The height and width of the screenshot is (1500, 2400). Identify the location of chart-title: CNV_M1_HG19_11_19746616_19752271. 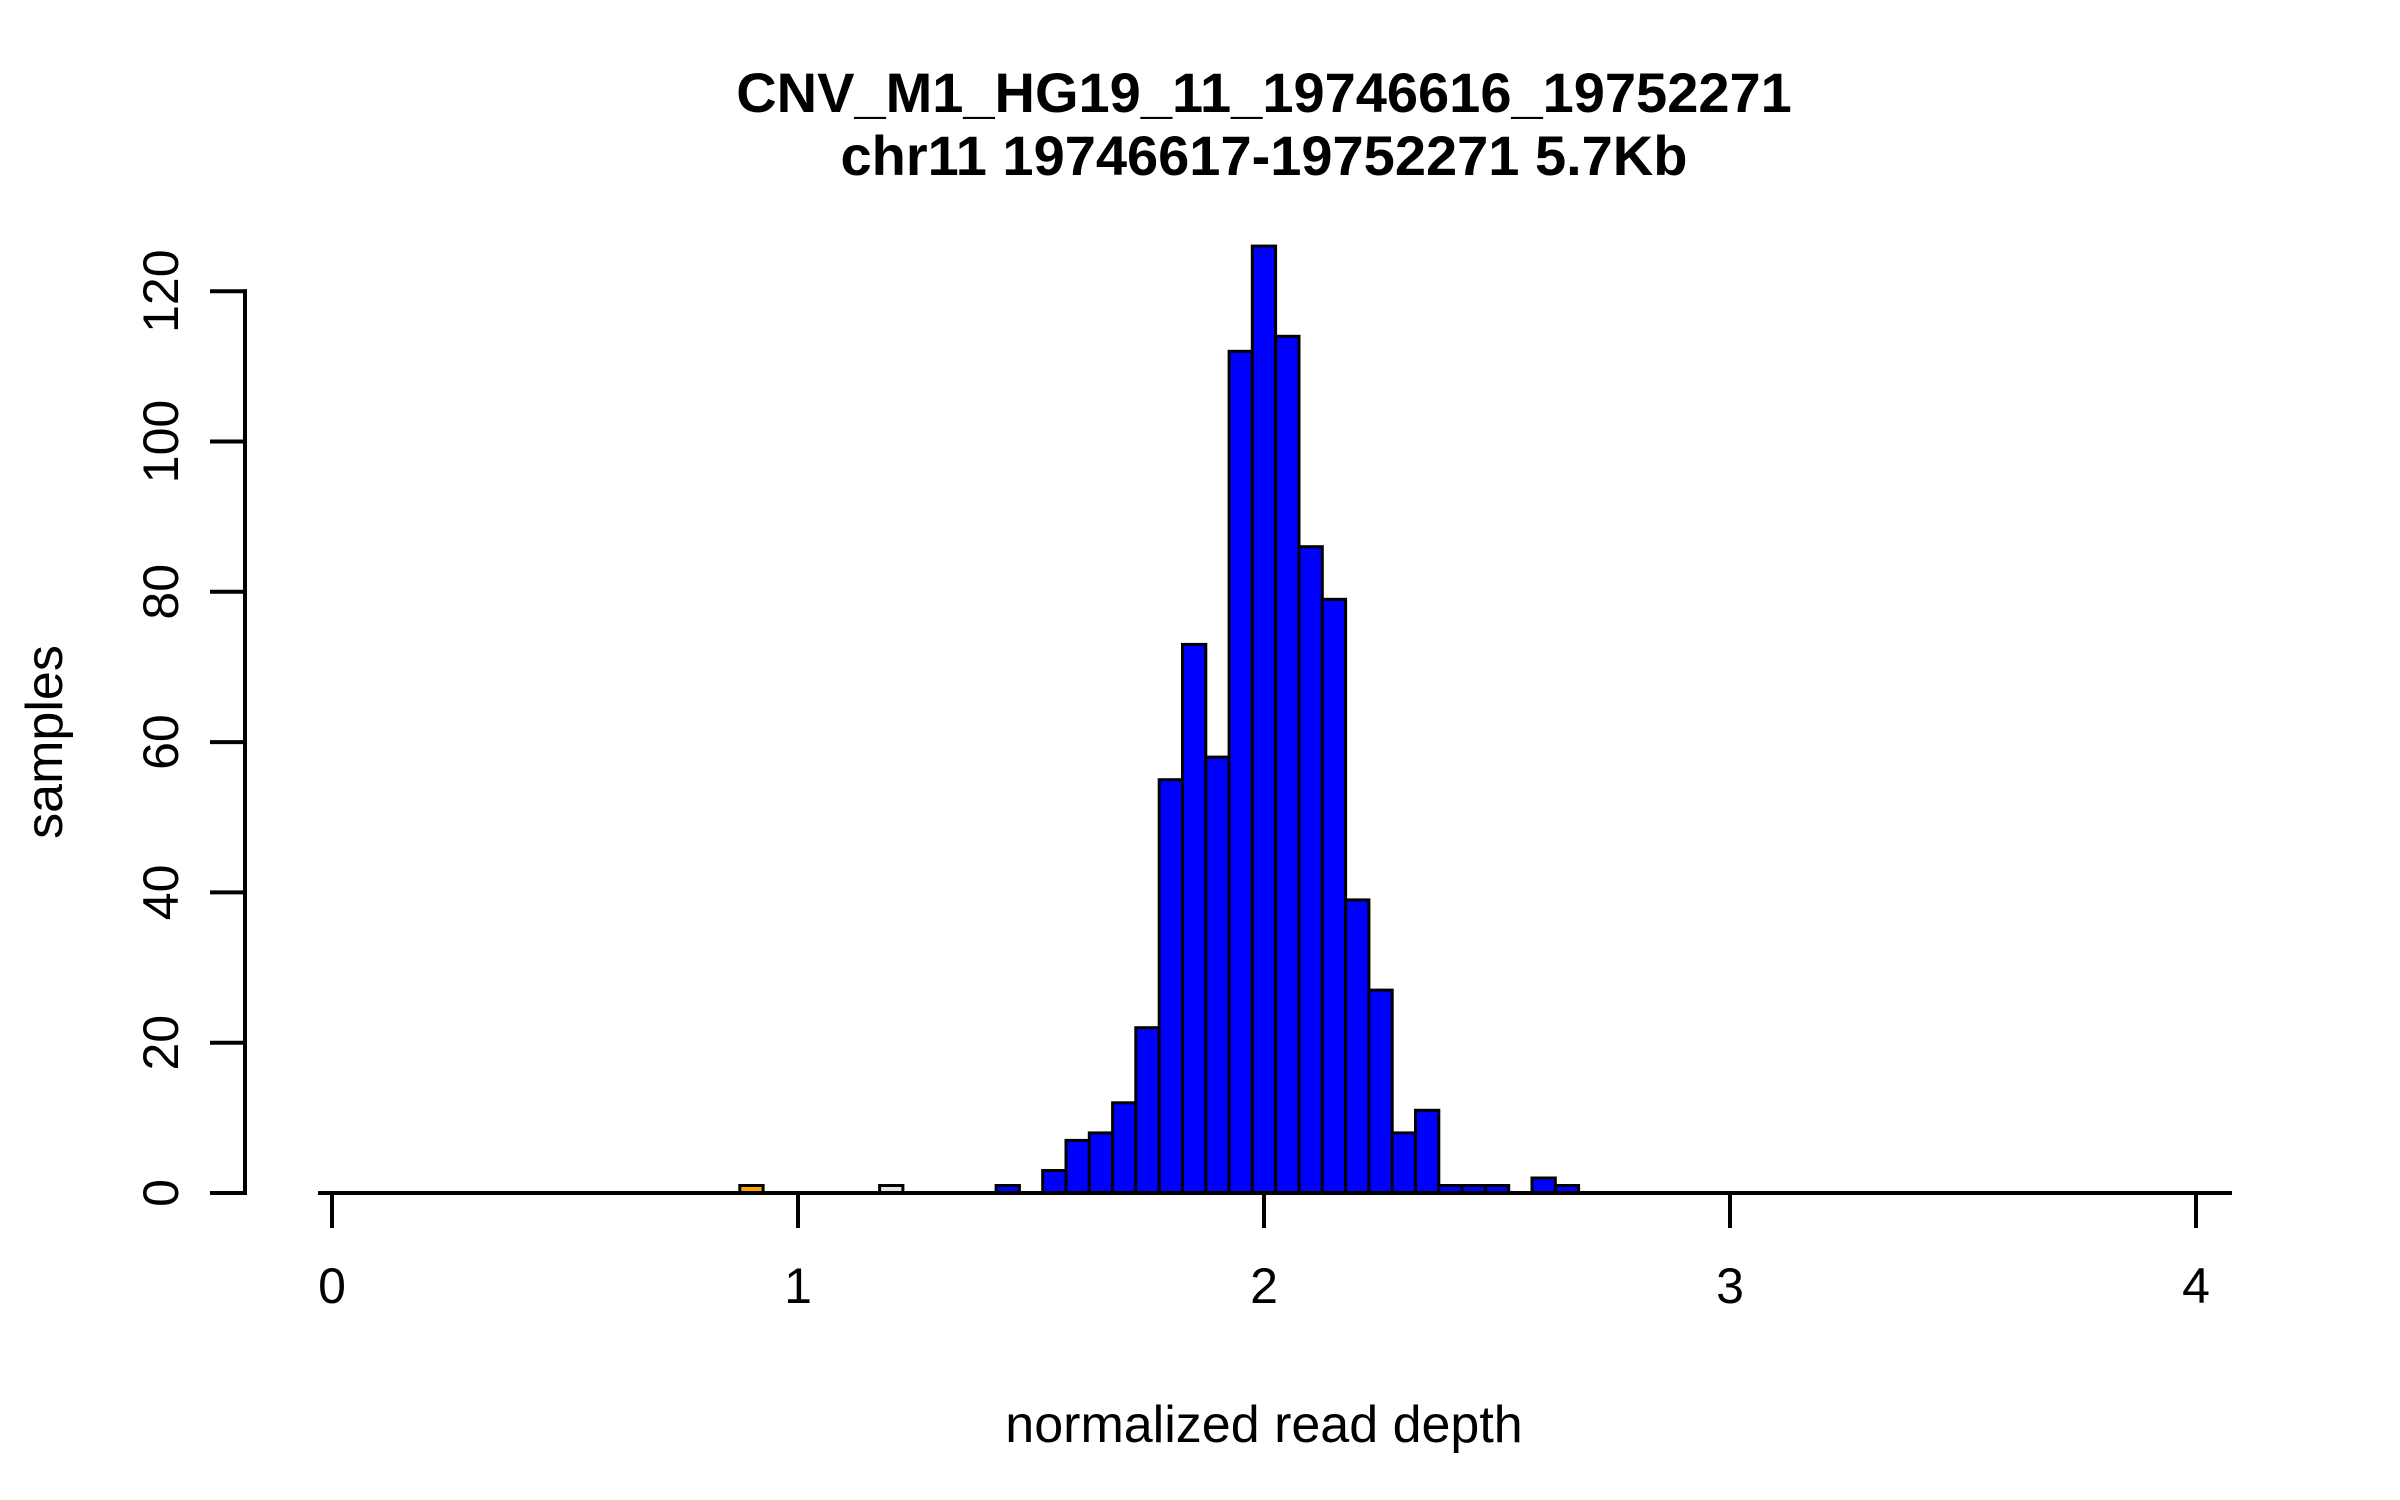
(1264, 92).